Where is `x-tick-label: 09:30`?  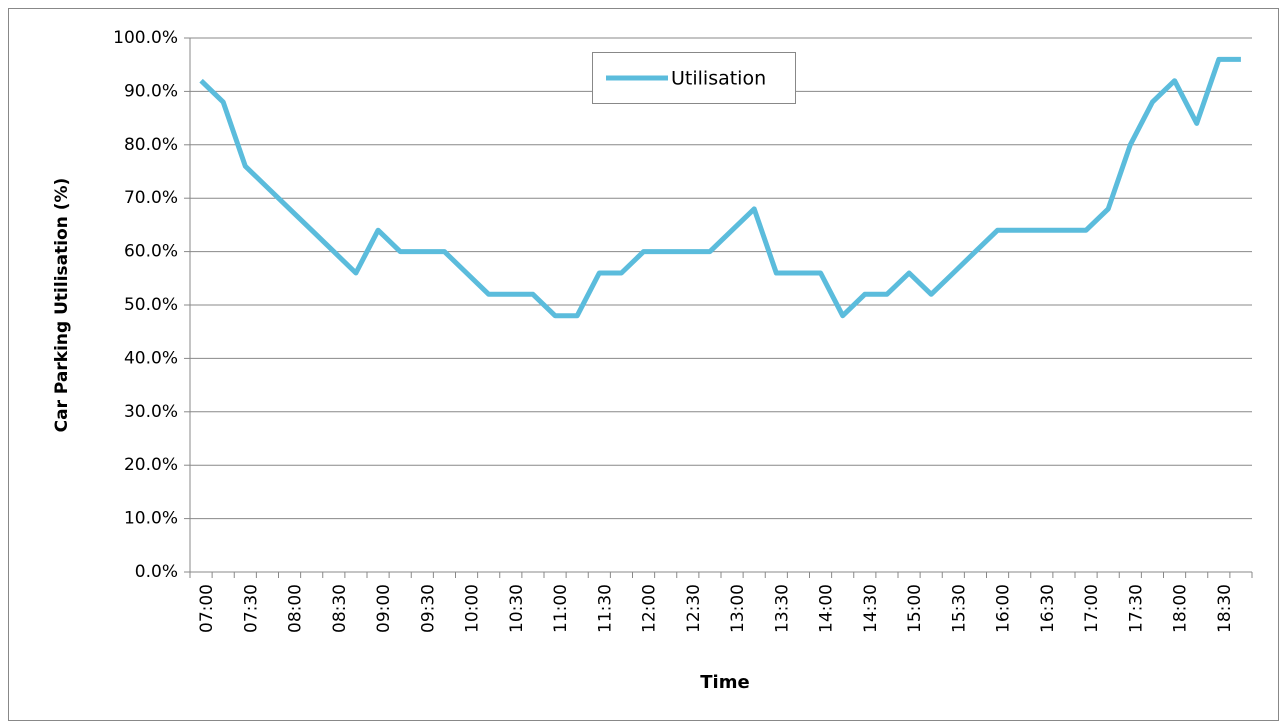 x-tick-label: 09:30 is located at coordinates (428, 608).